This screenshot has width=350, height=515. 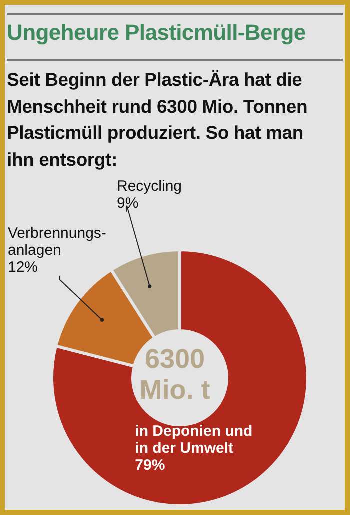 I want to click on text: 6300 Mio. t, so click(x=175, y=374).